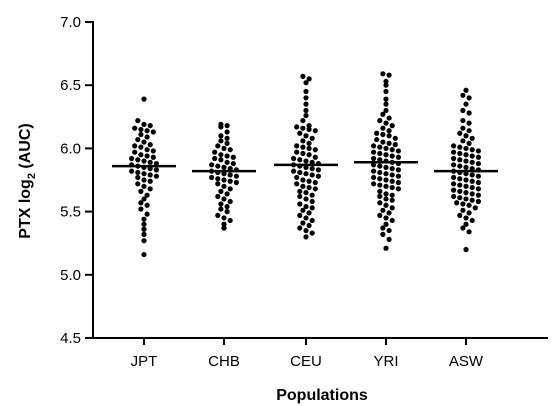 This screenshot has width=554, height=407. Describe the element at coordinates (70, 148) in the screenshot. I see `y-tick-label: 6.0` at that location.